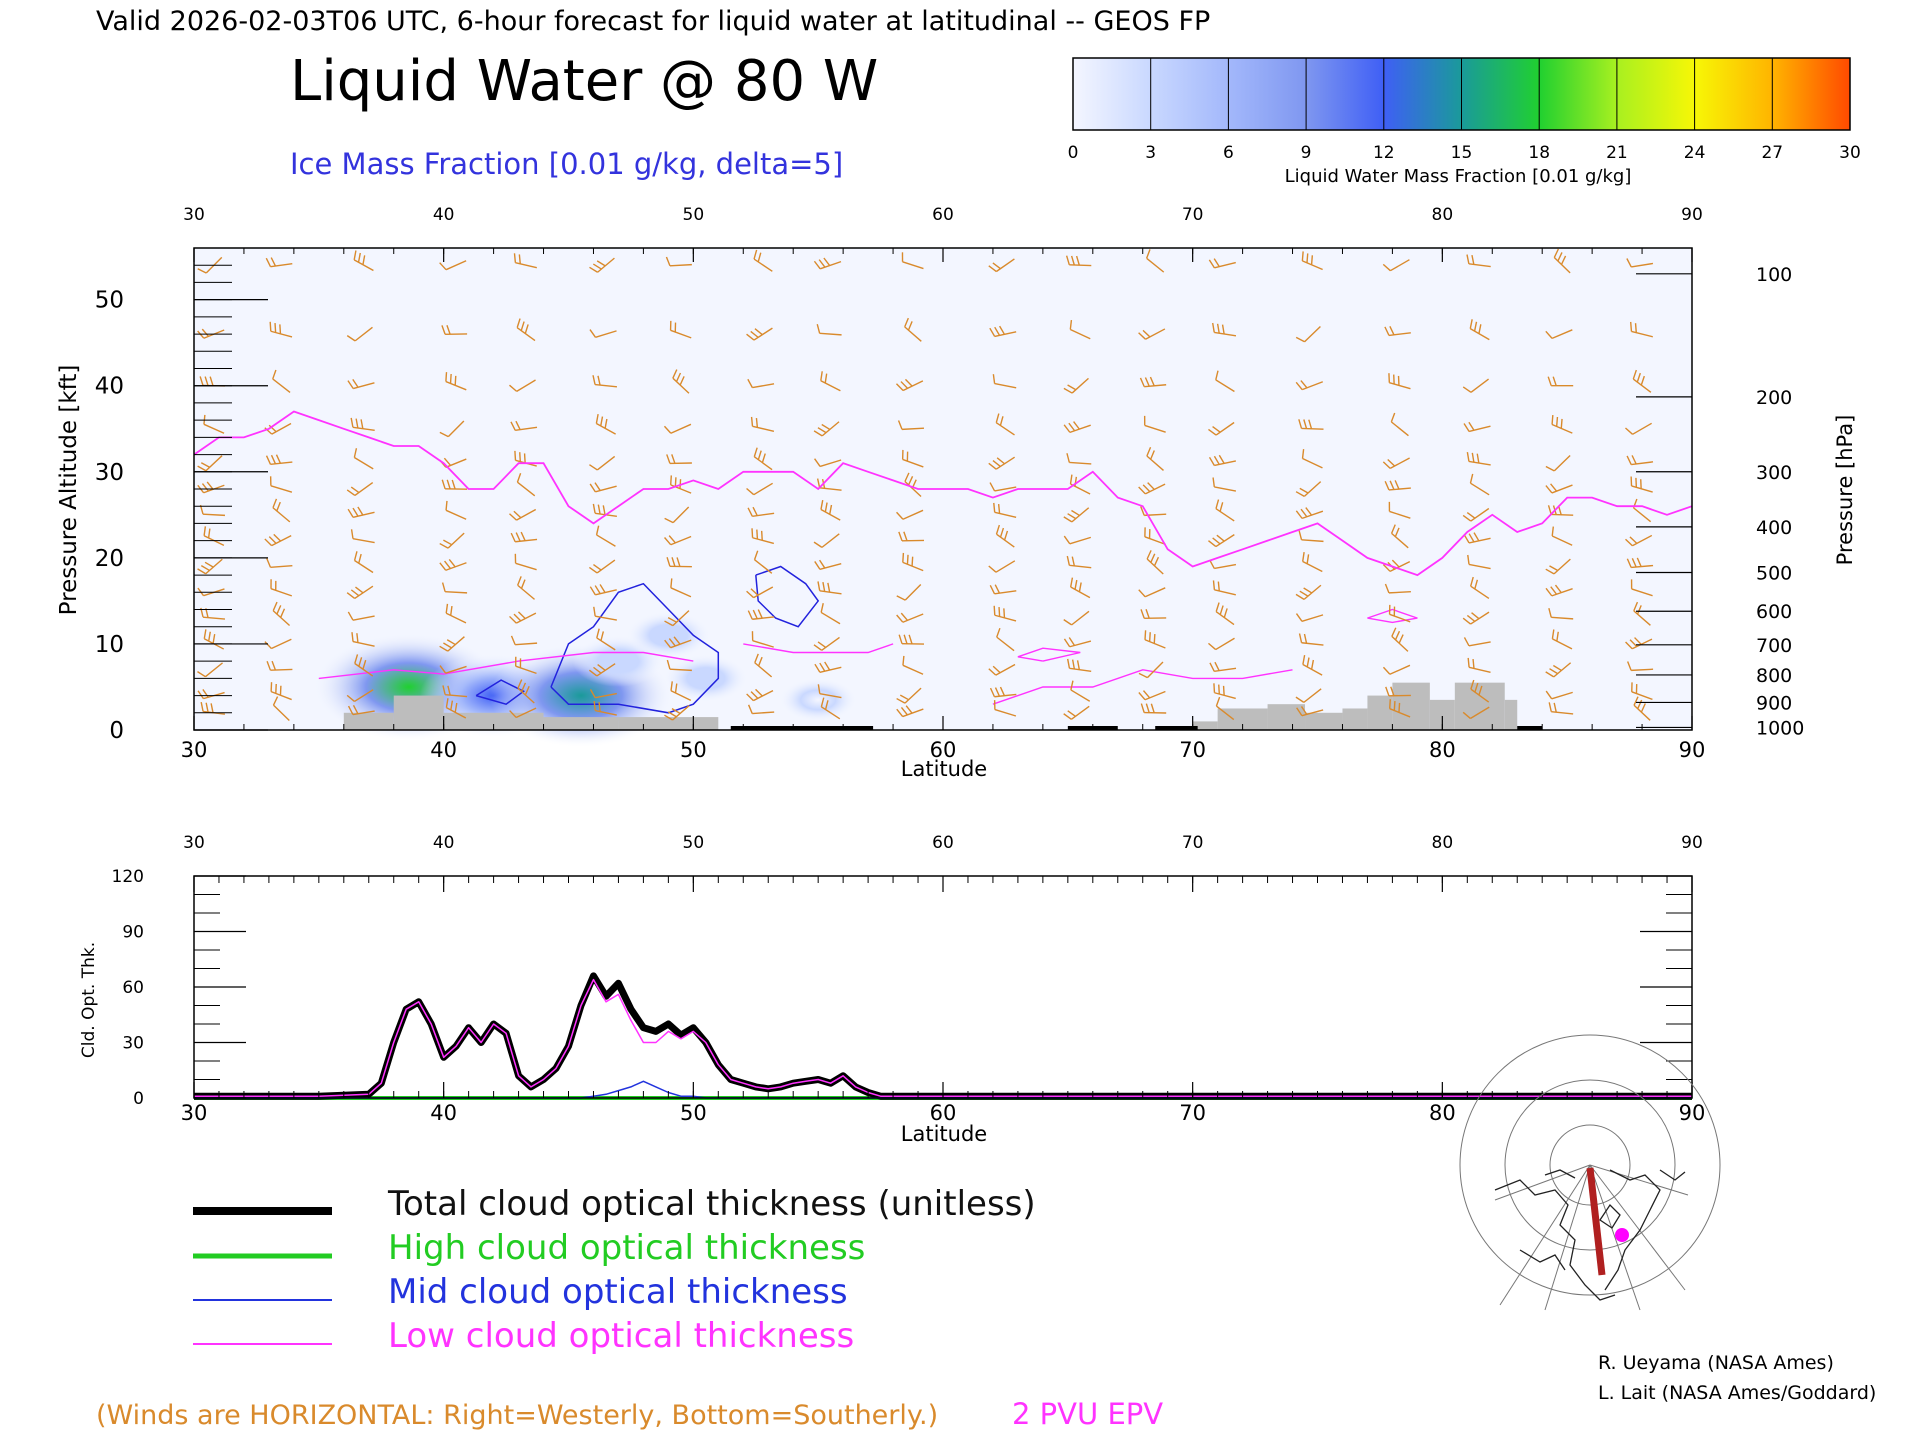 The width and height of the screenshot is (1920, 1440). What do you see at coordinates (1193, 215) in the screenshot?
I see `main-xtick-top: 70` at bounding box center [1193, 215].